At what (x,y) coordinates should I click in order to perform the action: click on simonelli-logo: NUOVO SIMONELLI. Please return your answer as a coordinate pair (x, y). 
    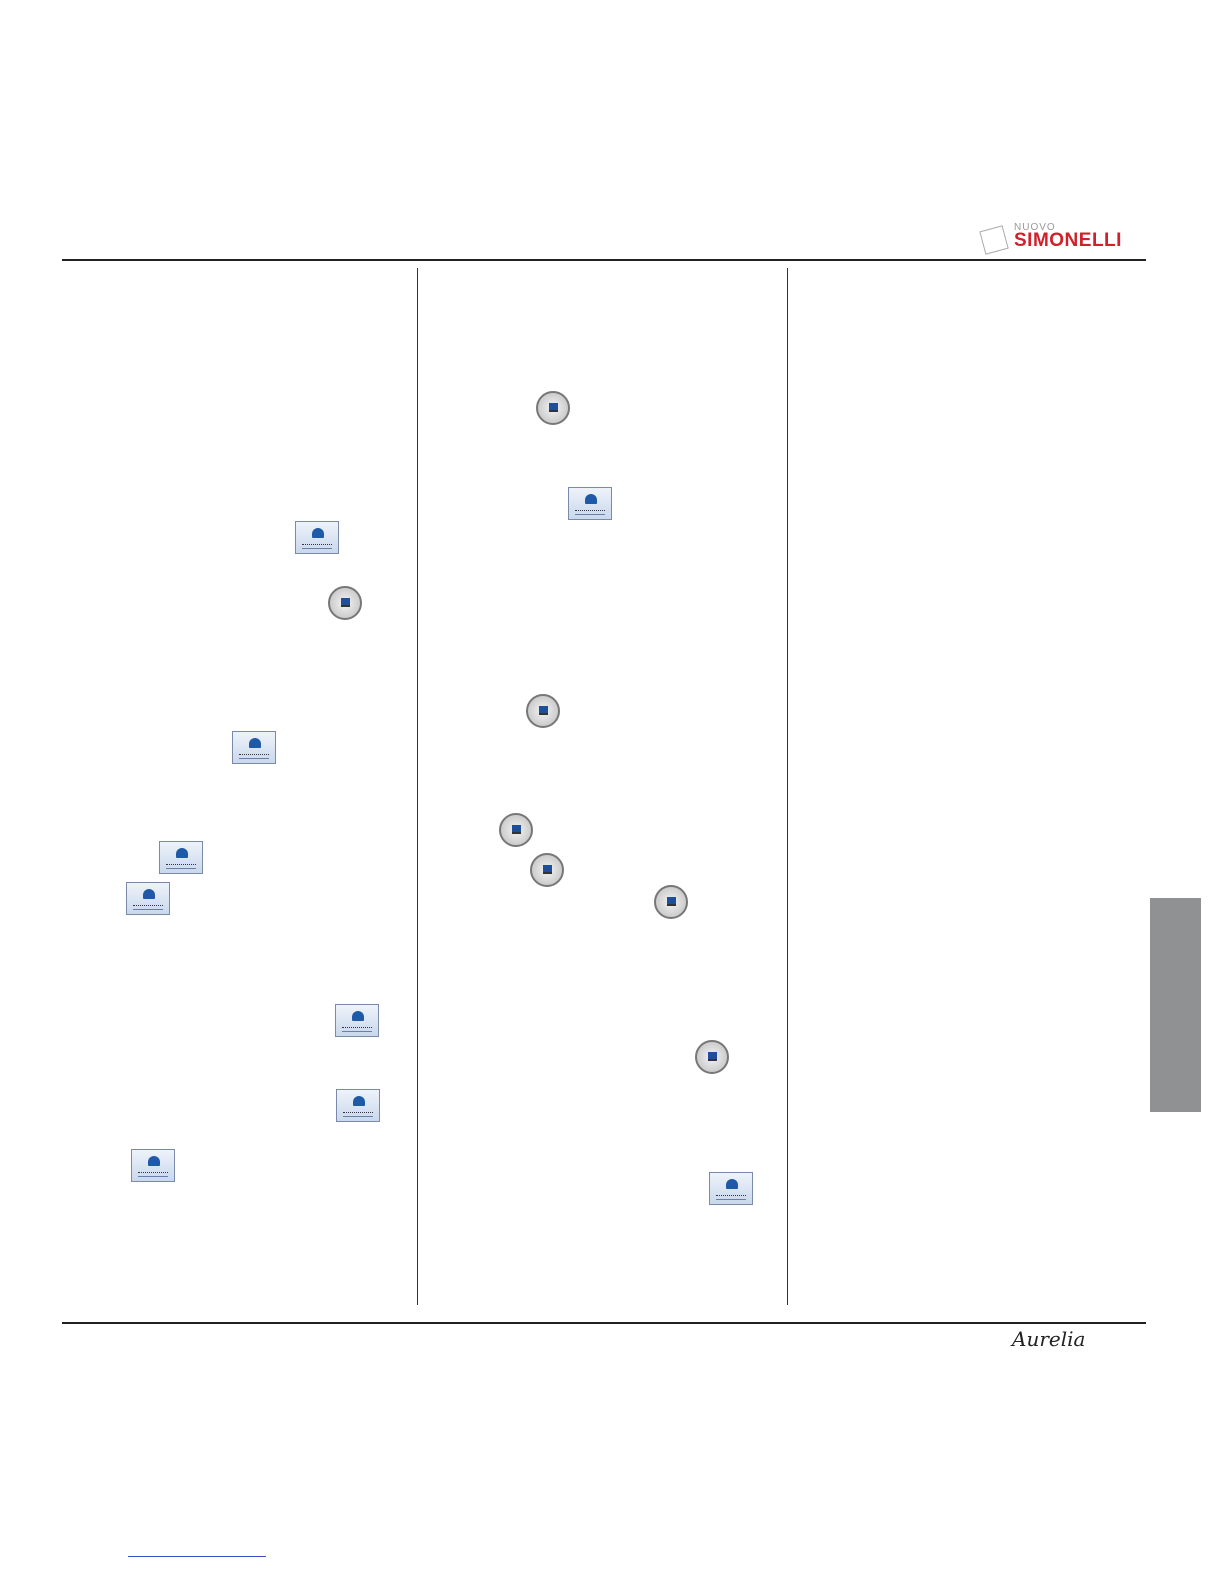
    Looking at the image, I should click on (1064, 239).